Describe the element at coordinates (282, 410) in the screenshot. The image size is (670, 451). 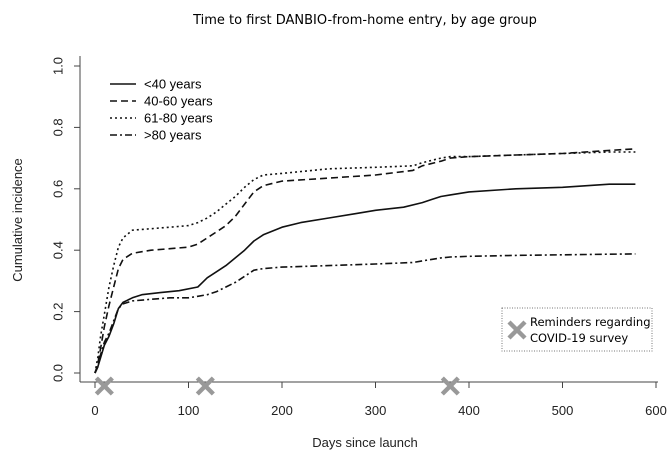
I see `x-tick-label: 200` at that location.